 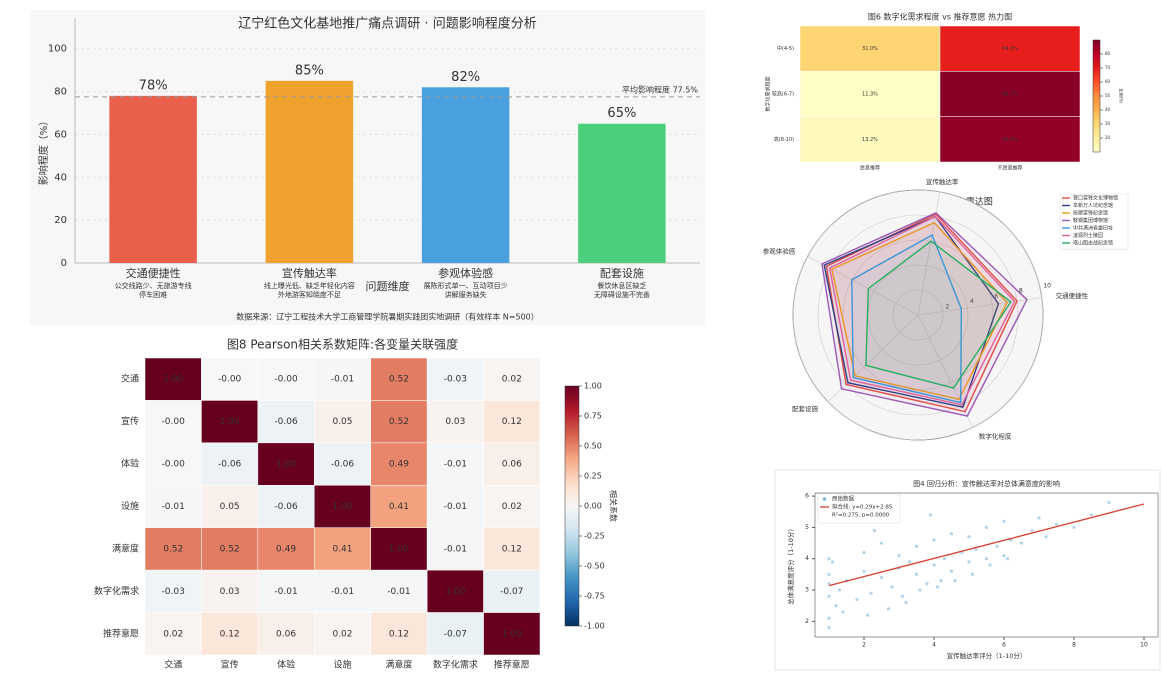 I want to click on colorbar-tick-label: 40, so click(x=1108, y=109).